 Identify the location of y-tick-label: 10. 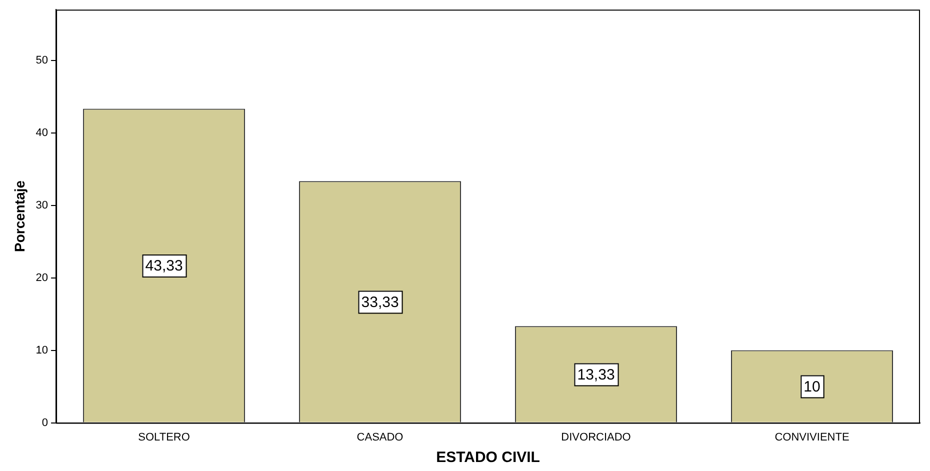
(42, 350).